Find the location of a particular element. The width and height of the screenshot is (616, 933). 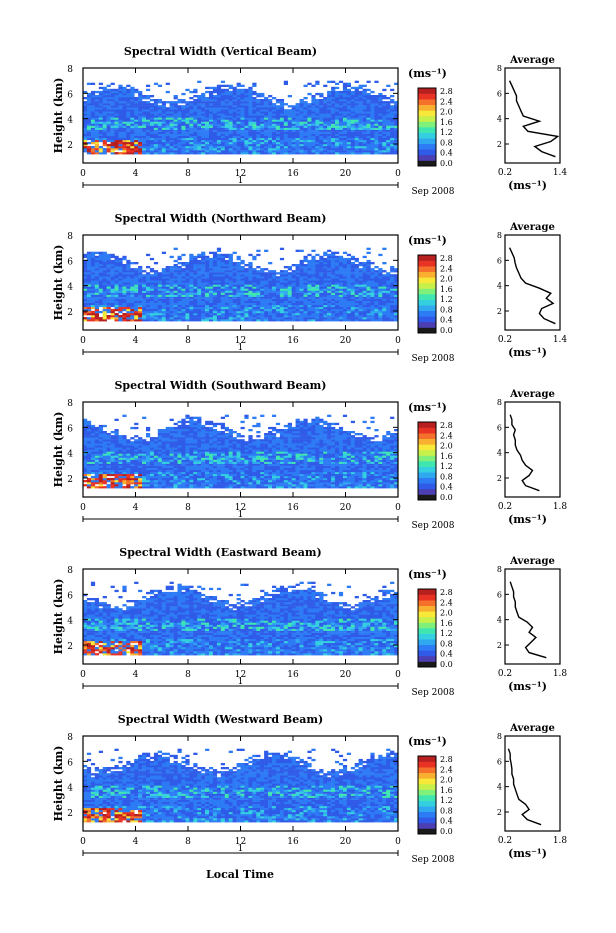

colorbar-swatch is located at coordinates (427, 97).